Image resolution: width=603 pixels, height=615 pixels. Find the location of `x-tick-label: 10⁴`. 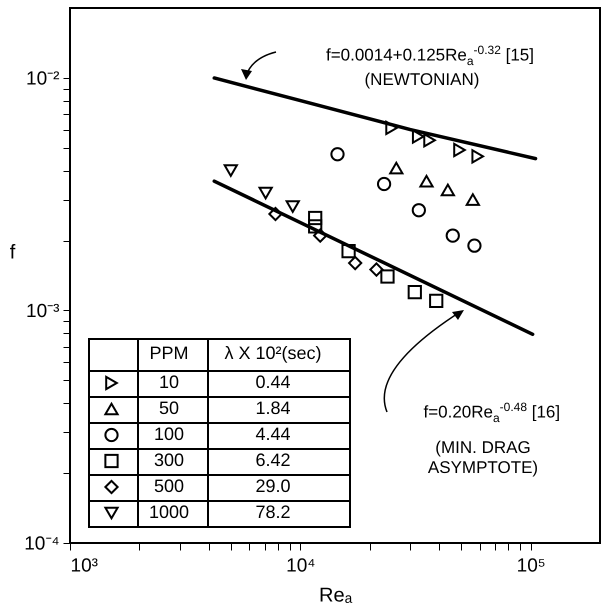

x-tick-label: 10⁴ is located at coordinates (301, 566).